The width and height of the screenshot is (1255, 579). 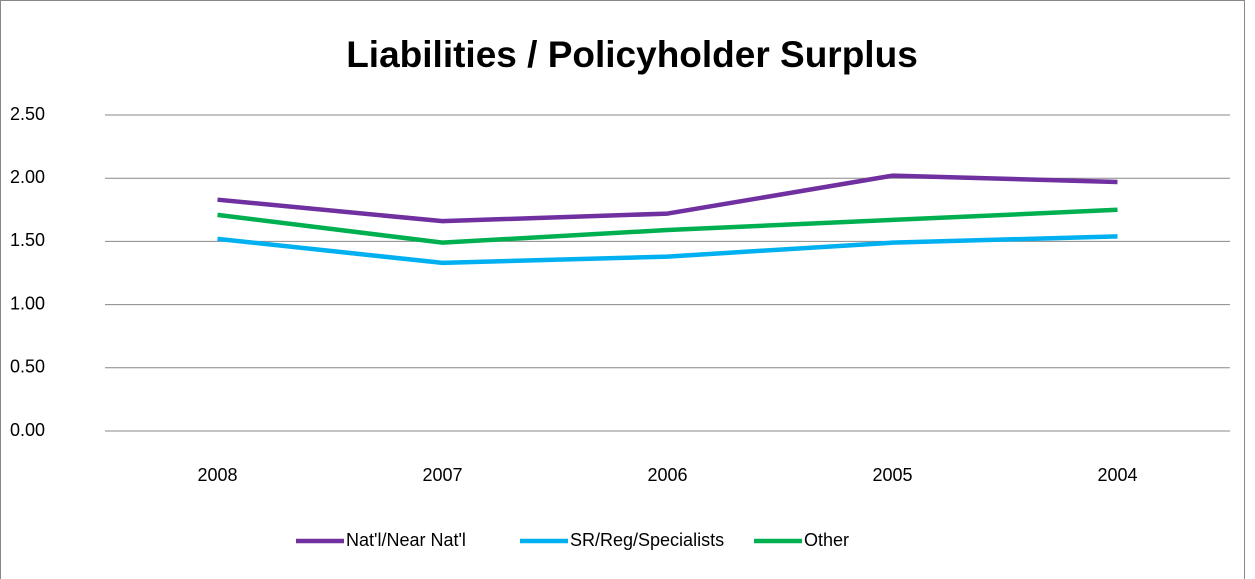 What do you see at coordinates (632, 54) in the screenshot?
I see `chart-title: Liabilities / Policyholder Surplus` at bounding box center [632, 54].